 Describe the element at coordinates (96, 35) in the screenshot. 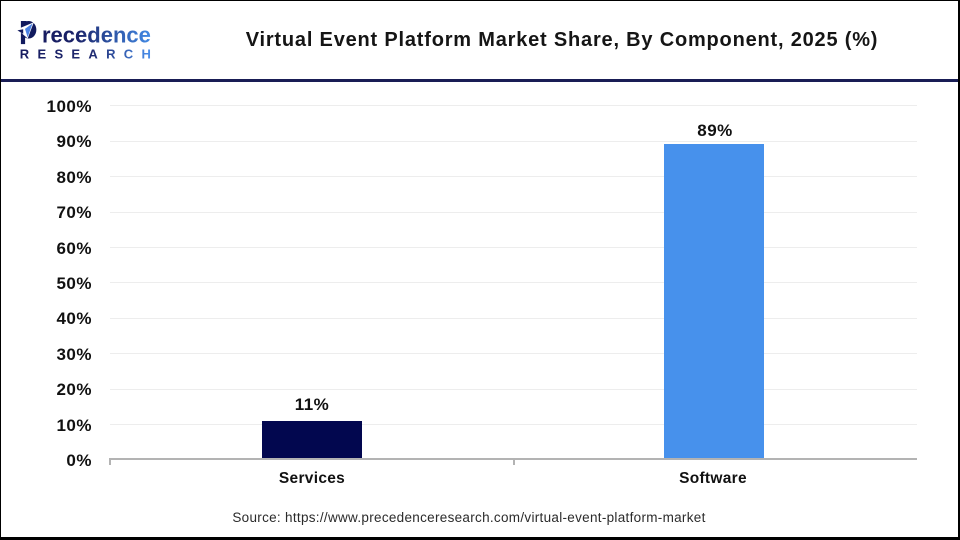

I see `svg-text: recedence` at that location.